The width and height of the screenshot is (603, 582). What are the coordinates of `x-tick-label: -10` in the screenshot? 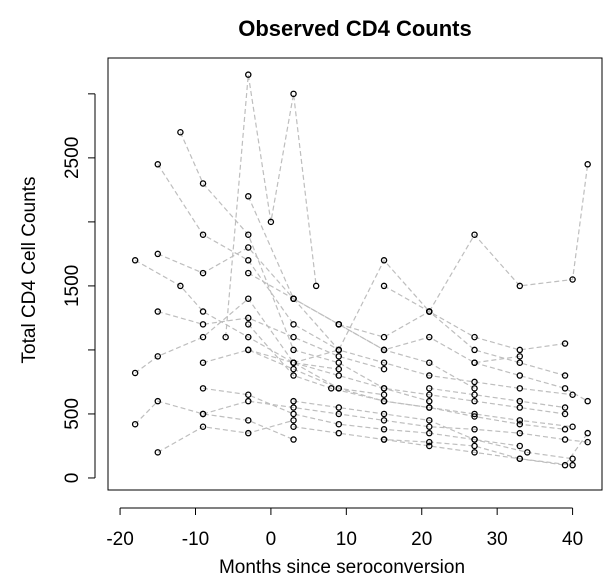 It's located at (195, 539).